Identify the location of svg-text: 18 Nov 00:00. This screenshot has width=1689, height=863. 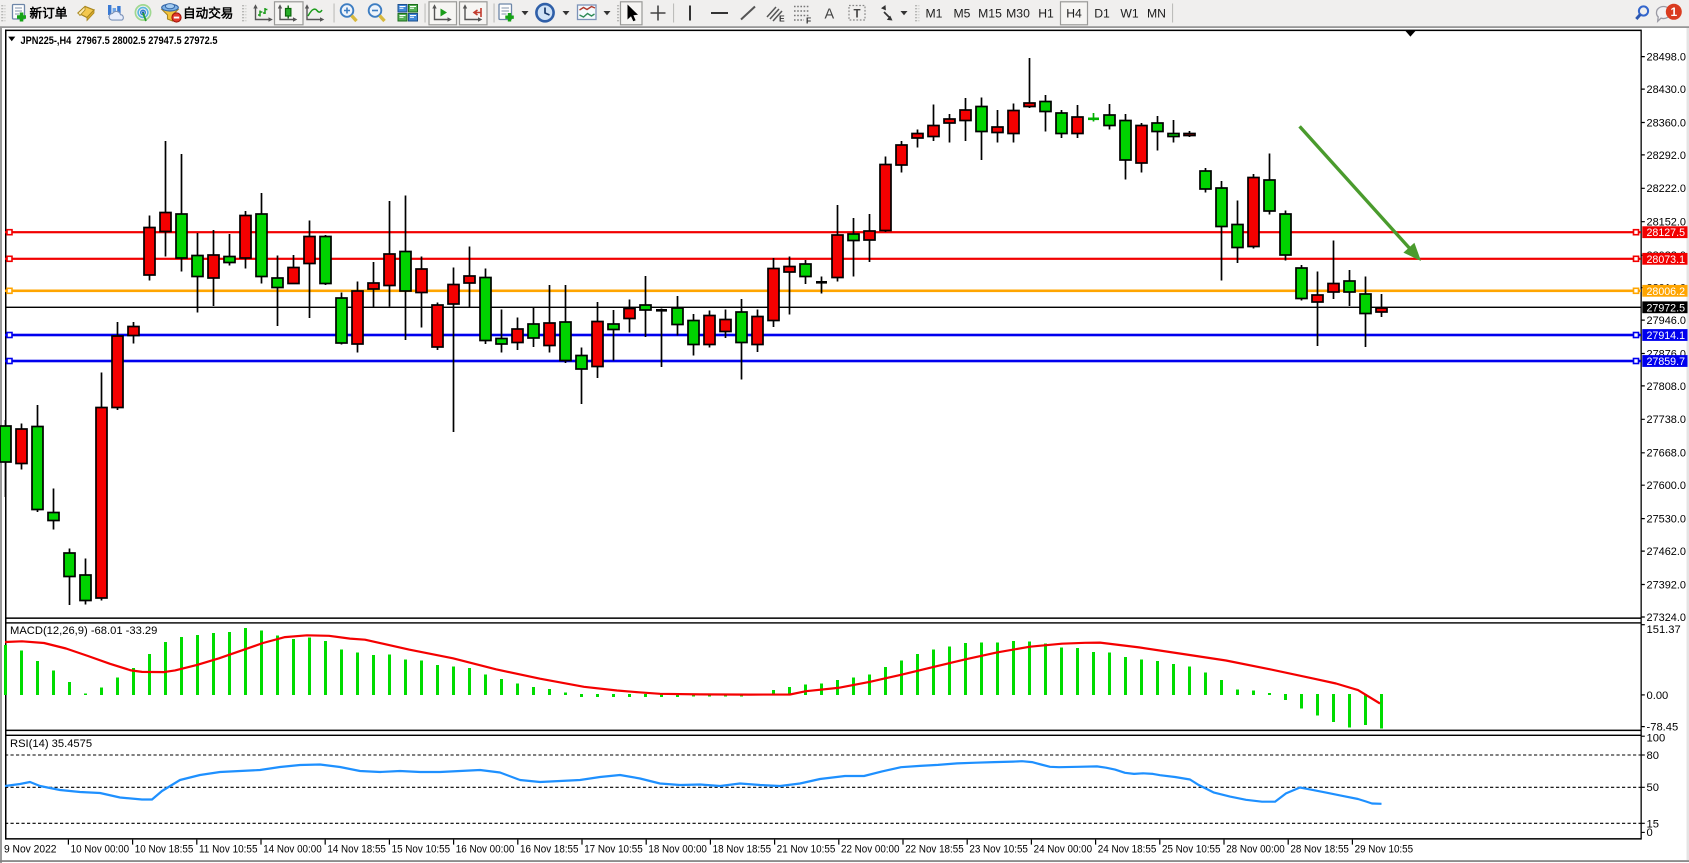
(677, 849).